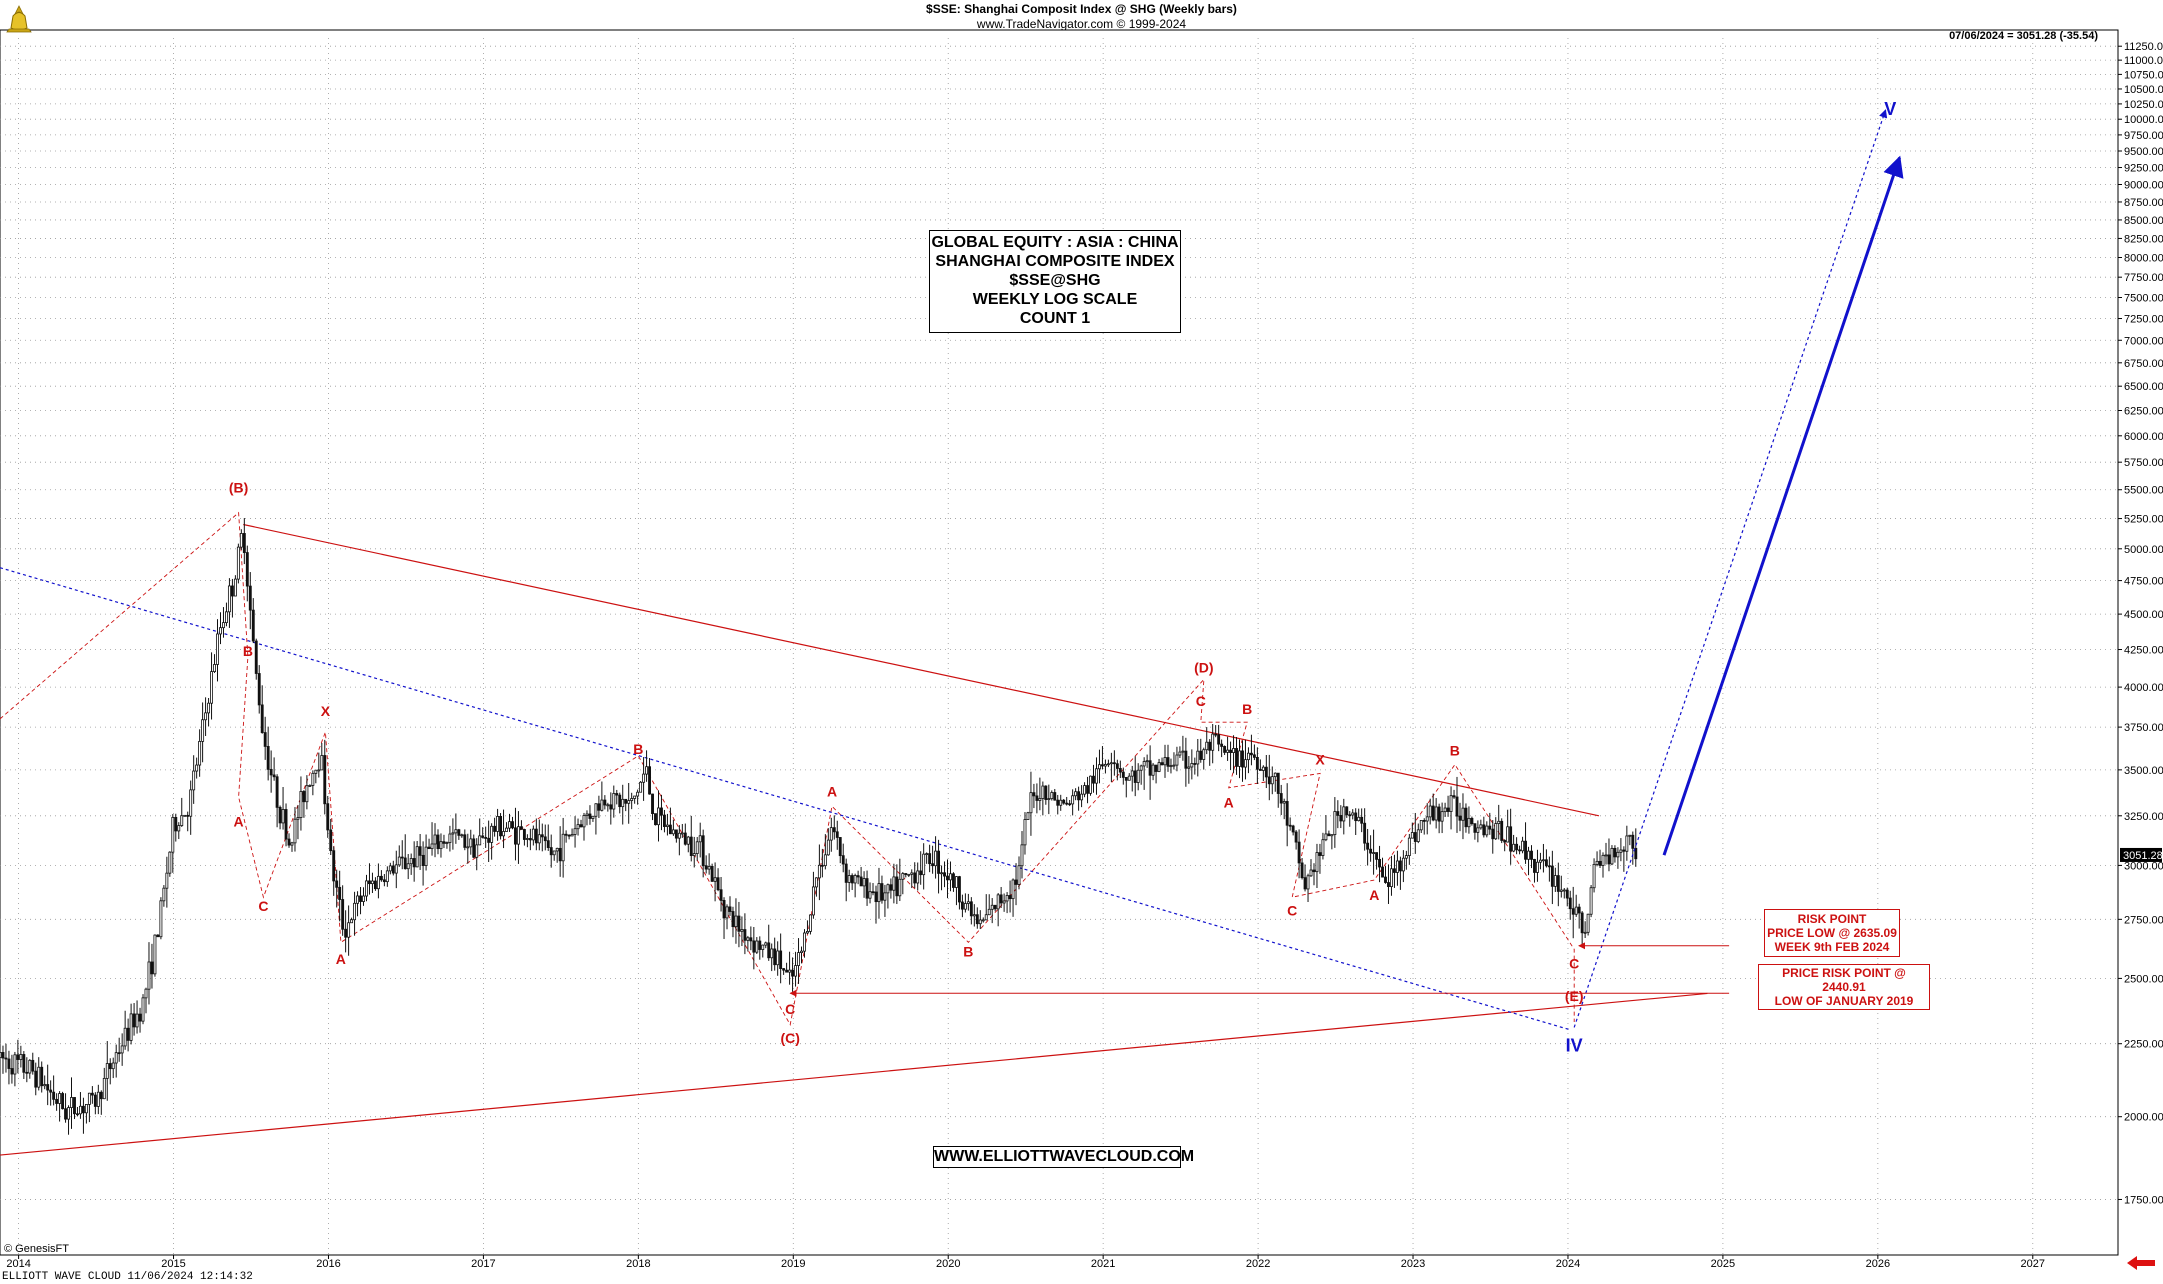 The height and width of the screenshot is (1284, 2163). I want to click on y-tick-label: 4250.00, so click(2143, 651).